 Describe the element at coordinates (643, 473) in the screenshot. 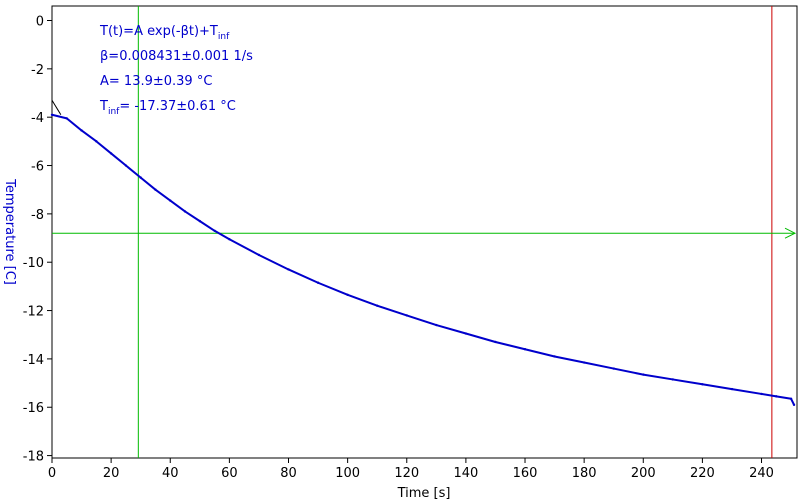

I see `x-tick-label: 200` at that location.